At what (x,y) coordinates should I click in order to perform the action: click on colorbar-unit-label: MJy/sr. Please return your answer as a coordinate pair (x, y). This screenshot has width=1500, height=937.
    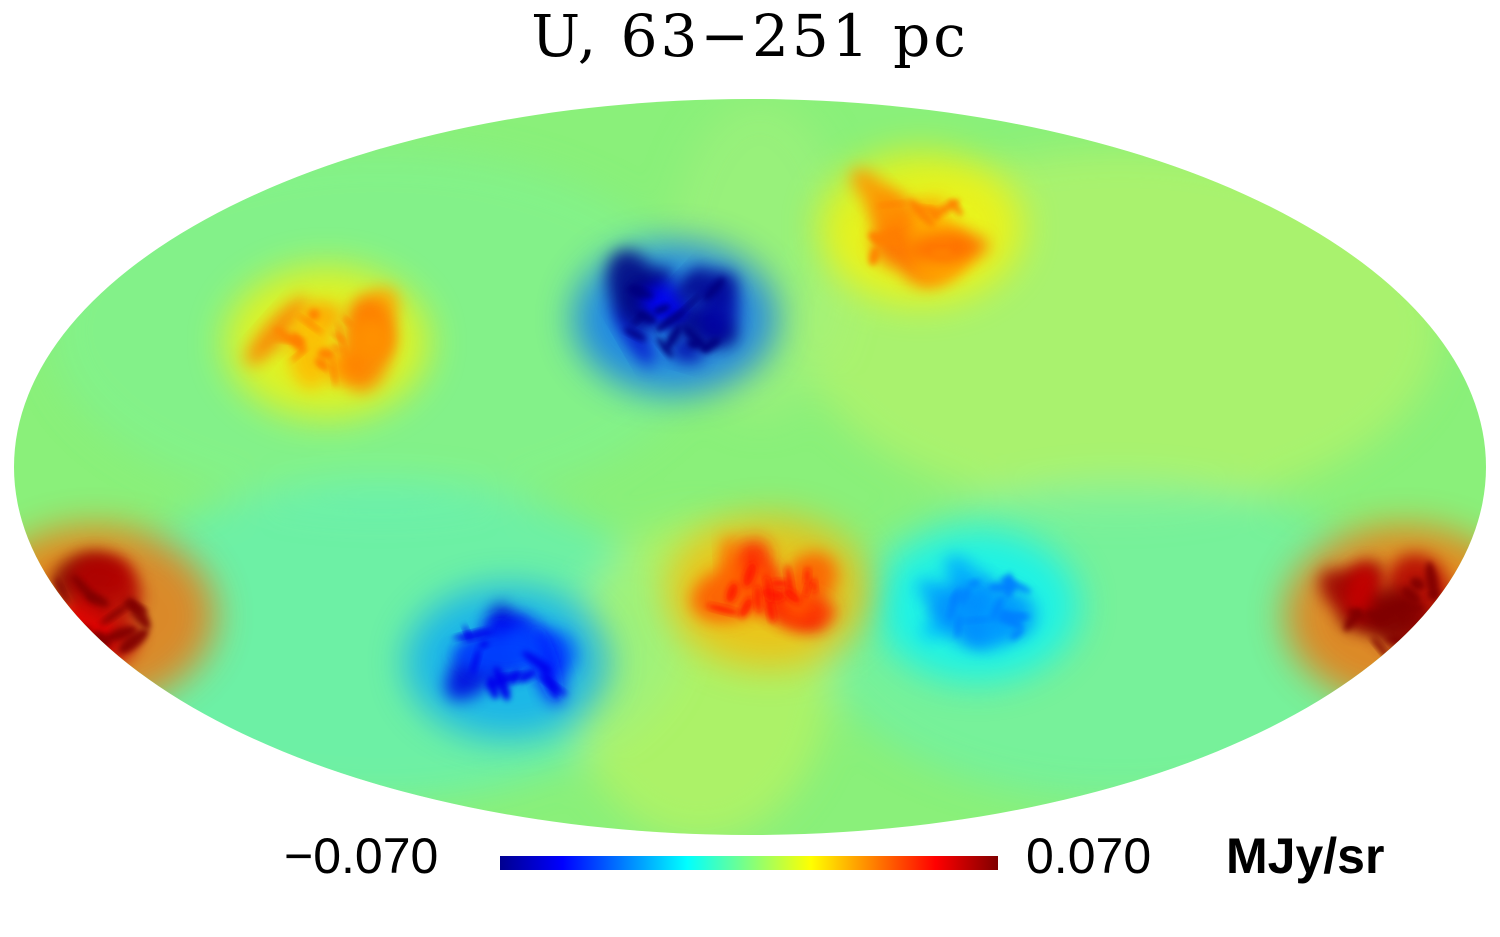
    Looking at the image, I should click on (1305, 856).